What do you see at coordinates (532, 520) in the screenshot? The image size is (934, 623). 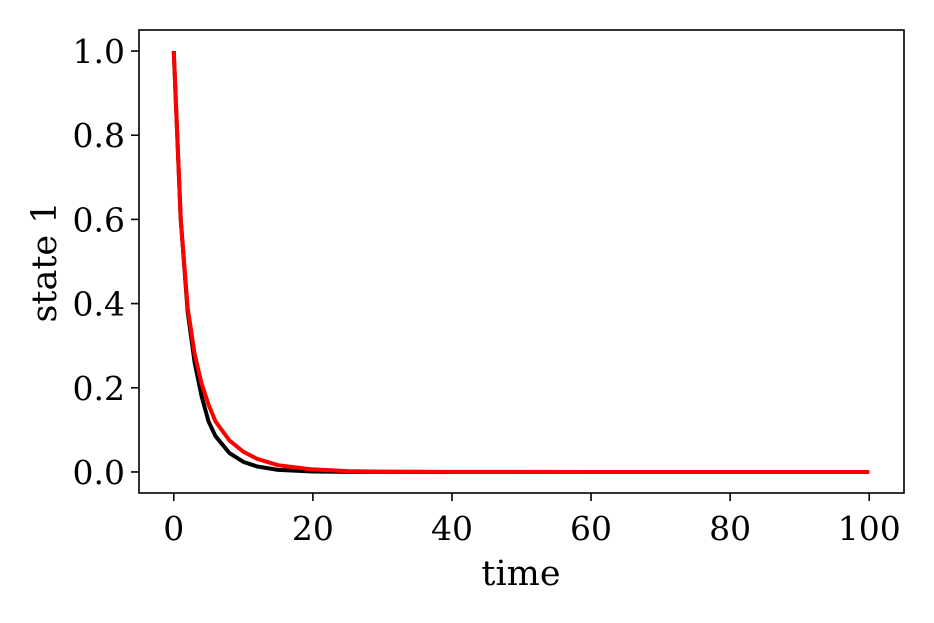 I see `x-axis: 0 20 40 60 80 100` at bounding box center [532, 520].